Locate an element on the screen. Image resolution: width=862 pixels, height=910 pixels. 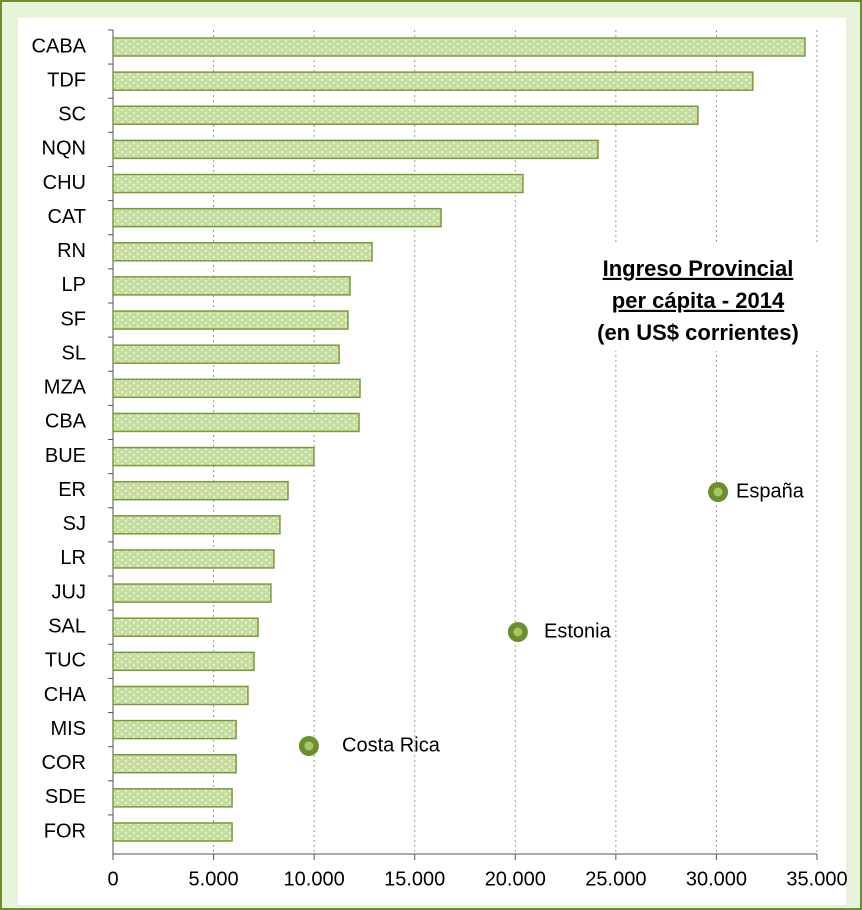
y-tick-label: SAL is located at coordinates (67, 626).